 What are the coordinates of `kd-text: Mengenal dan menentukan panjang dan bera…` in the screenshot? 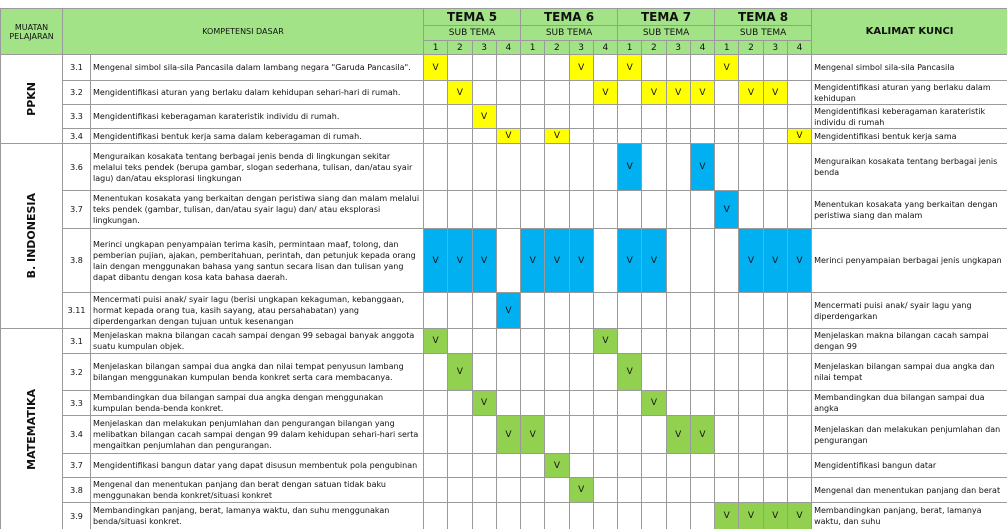 It's located at (239, 490).